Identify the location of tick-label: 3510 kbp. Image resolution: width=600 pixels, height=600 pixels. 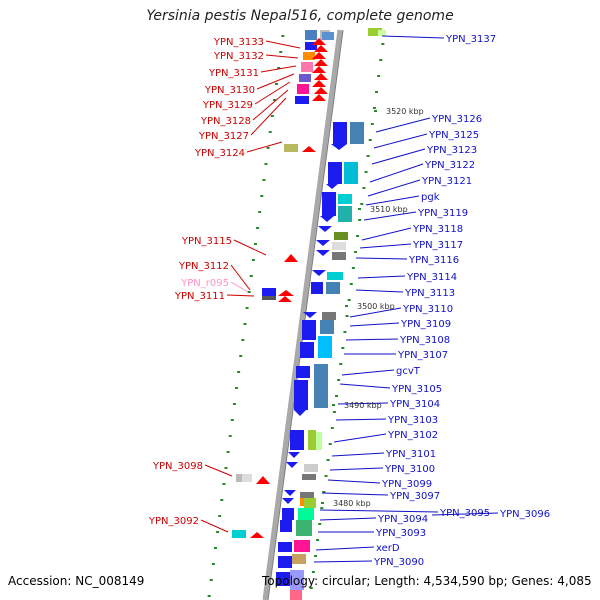
(389, 209).